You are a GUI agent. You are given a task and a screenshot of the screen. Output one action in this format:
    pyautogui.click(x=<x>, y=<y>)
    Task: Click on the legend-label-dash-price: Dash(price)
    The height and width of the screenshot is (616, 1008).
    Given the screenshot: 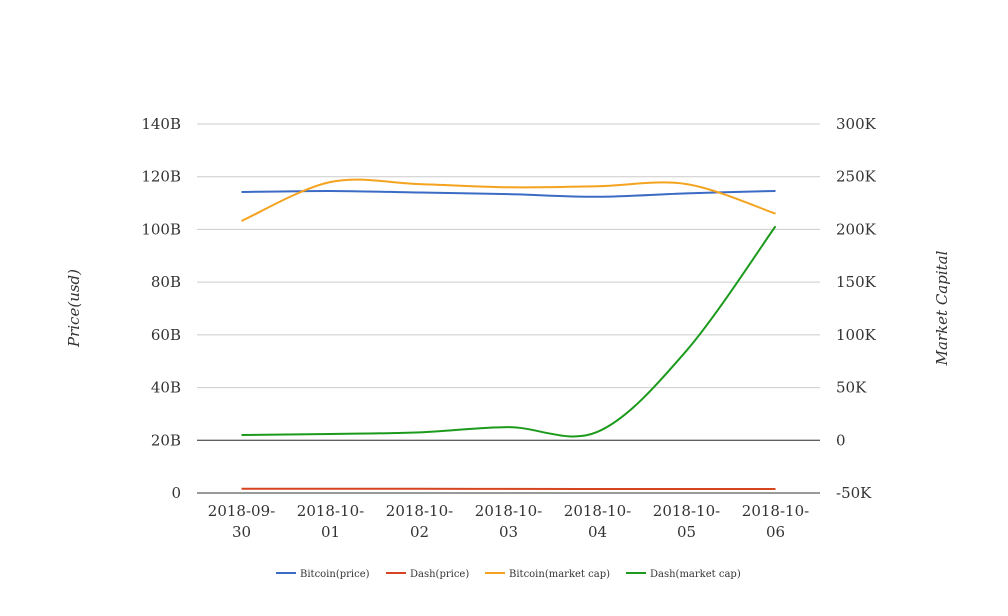 What is the action you would take?
    pyautogui.click(x=439, y=574)
    